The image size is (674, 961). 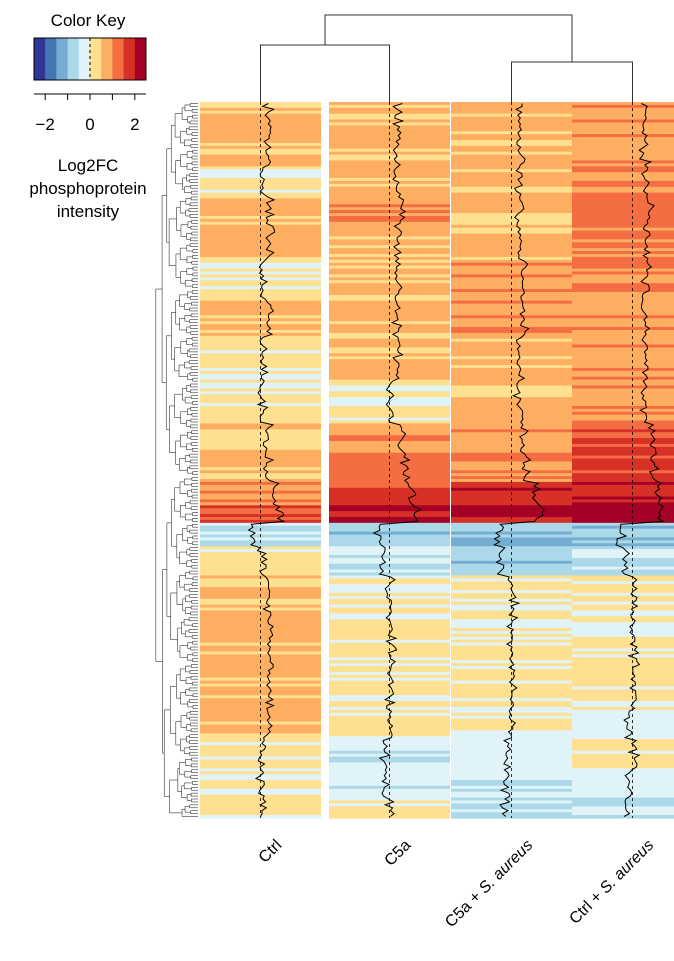 What do you see at coordinates (397, 460) in the screenshot?
I see `trace-line` at bounding box center [397, 460].